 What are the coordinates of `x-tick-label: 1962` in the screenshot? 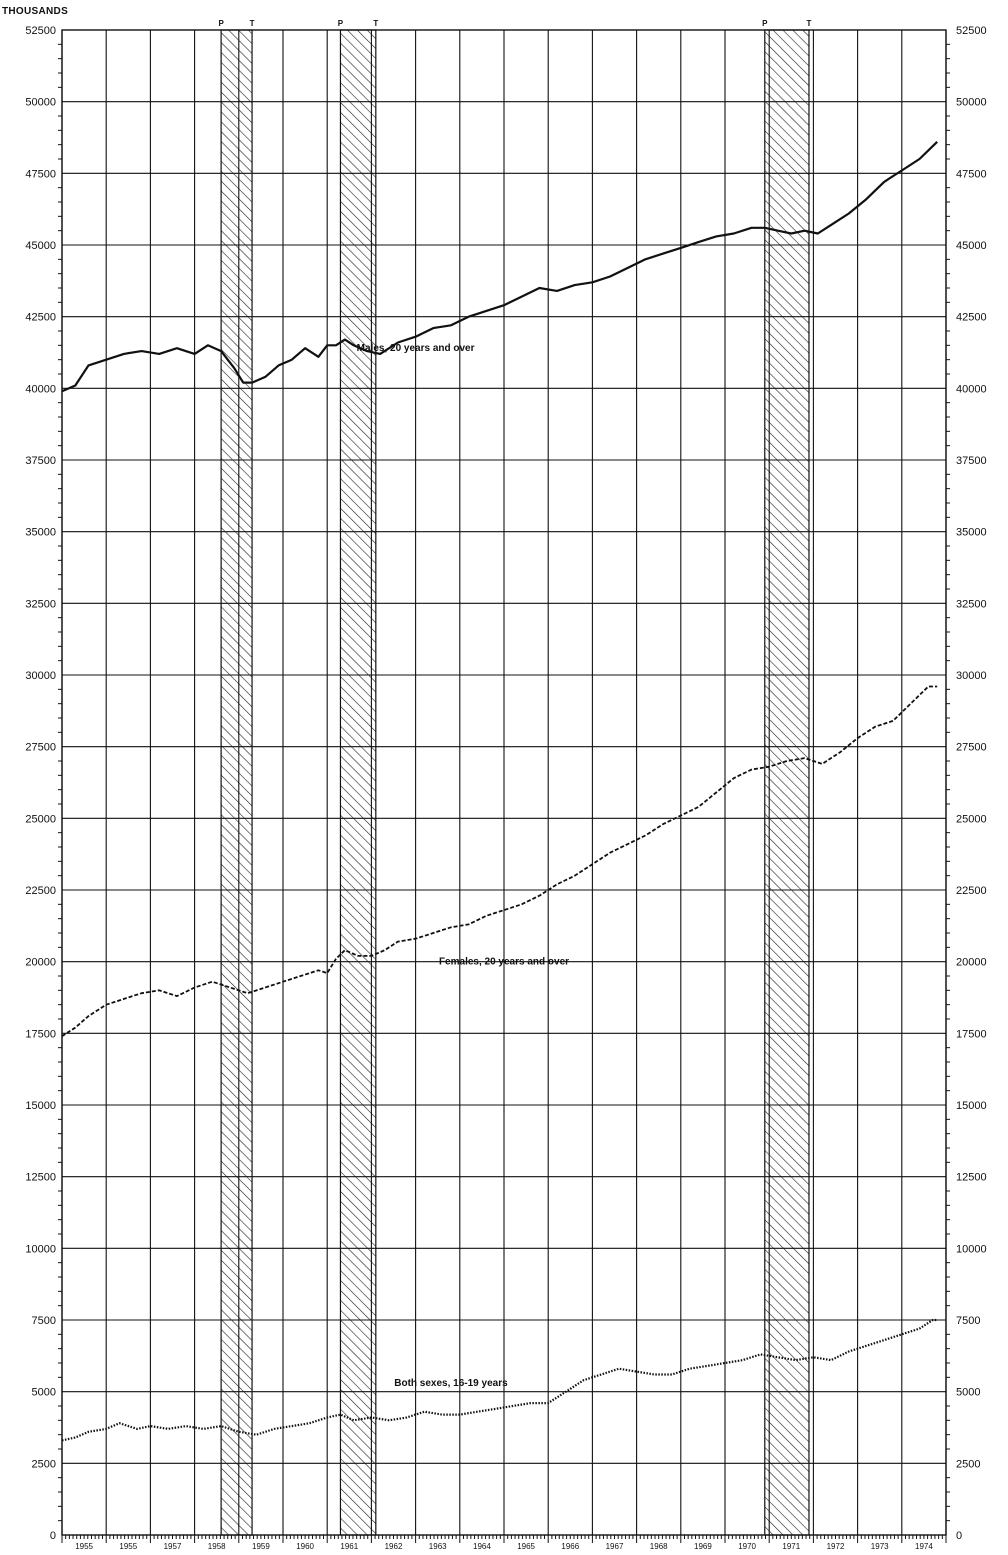 It's located at (394, 1546).